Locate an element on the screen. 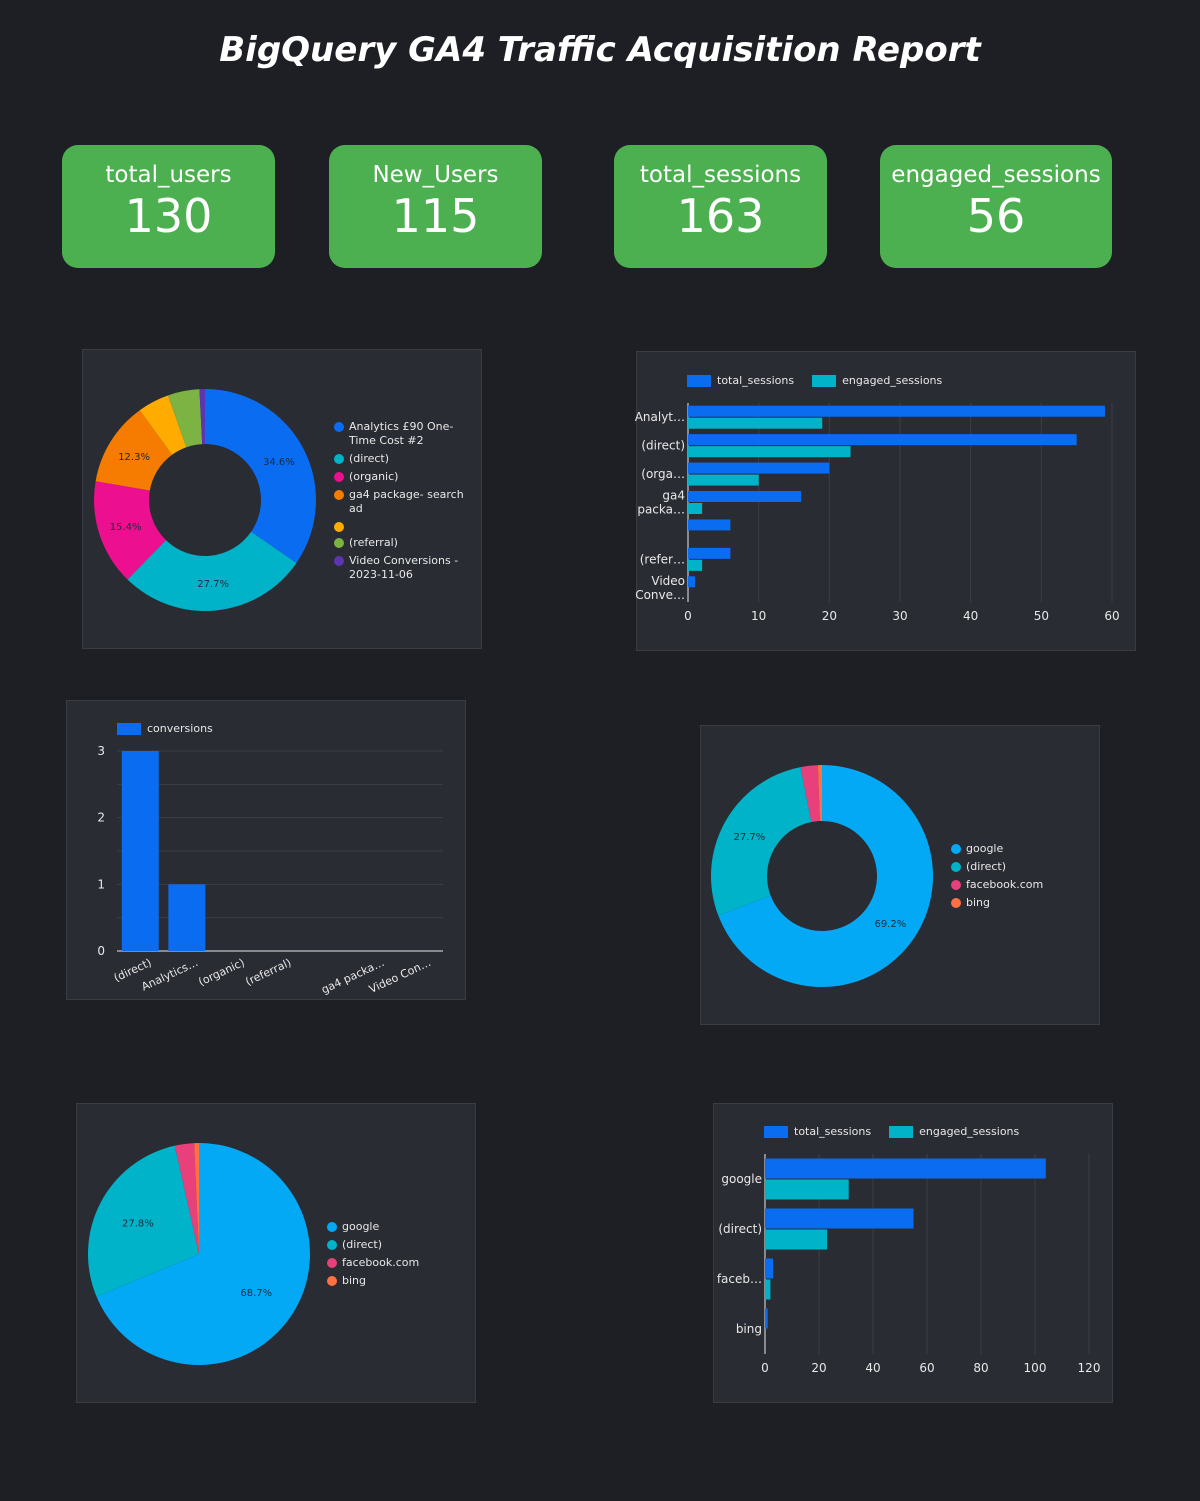 This screenshot has height=1501, width=1200. kpi-total-users: total_users 130 is located at coordinates (168, 206).